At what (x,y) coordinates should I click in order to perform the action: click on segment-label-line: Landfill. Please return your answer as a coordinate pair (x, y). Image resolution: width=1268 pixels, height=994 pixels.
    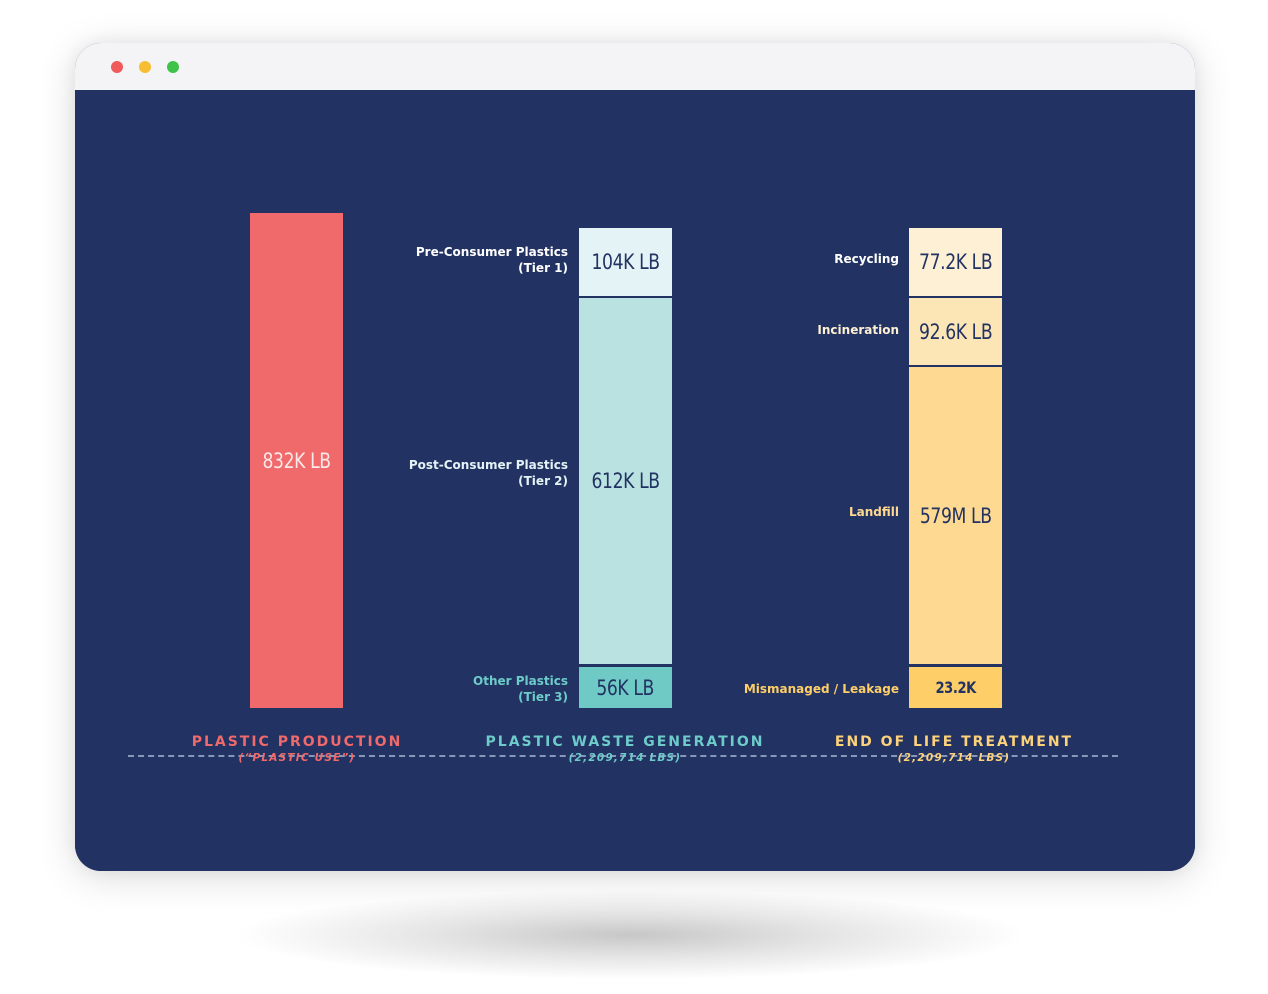
    Looking at the image, I should click on (874, 512).